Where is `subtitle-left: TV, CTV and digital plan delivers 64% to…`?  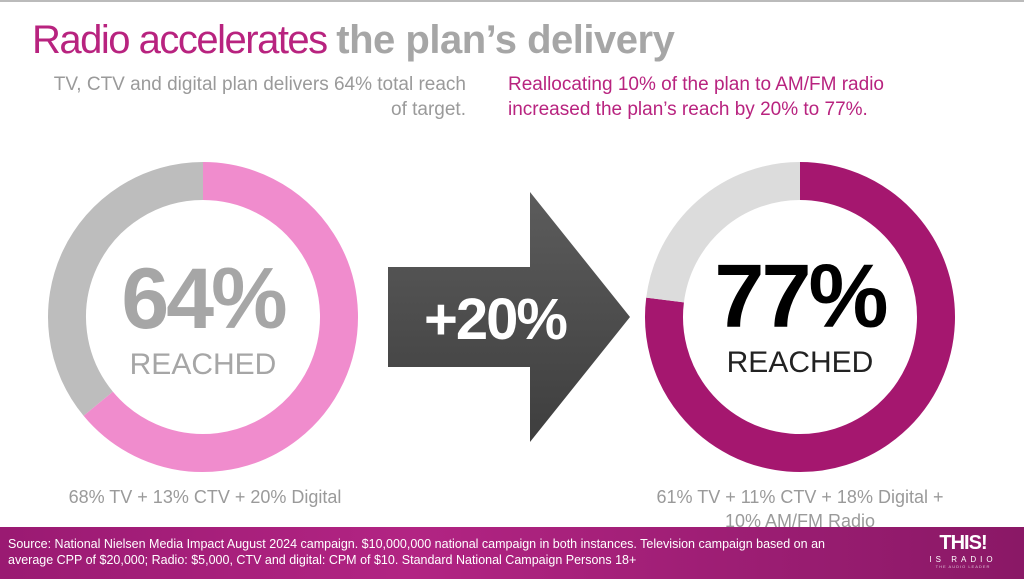
subtitle-left: TV, CTV and digital plan delivers 64% to… is located at coordinates (259, 97).